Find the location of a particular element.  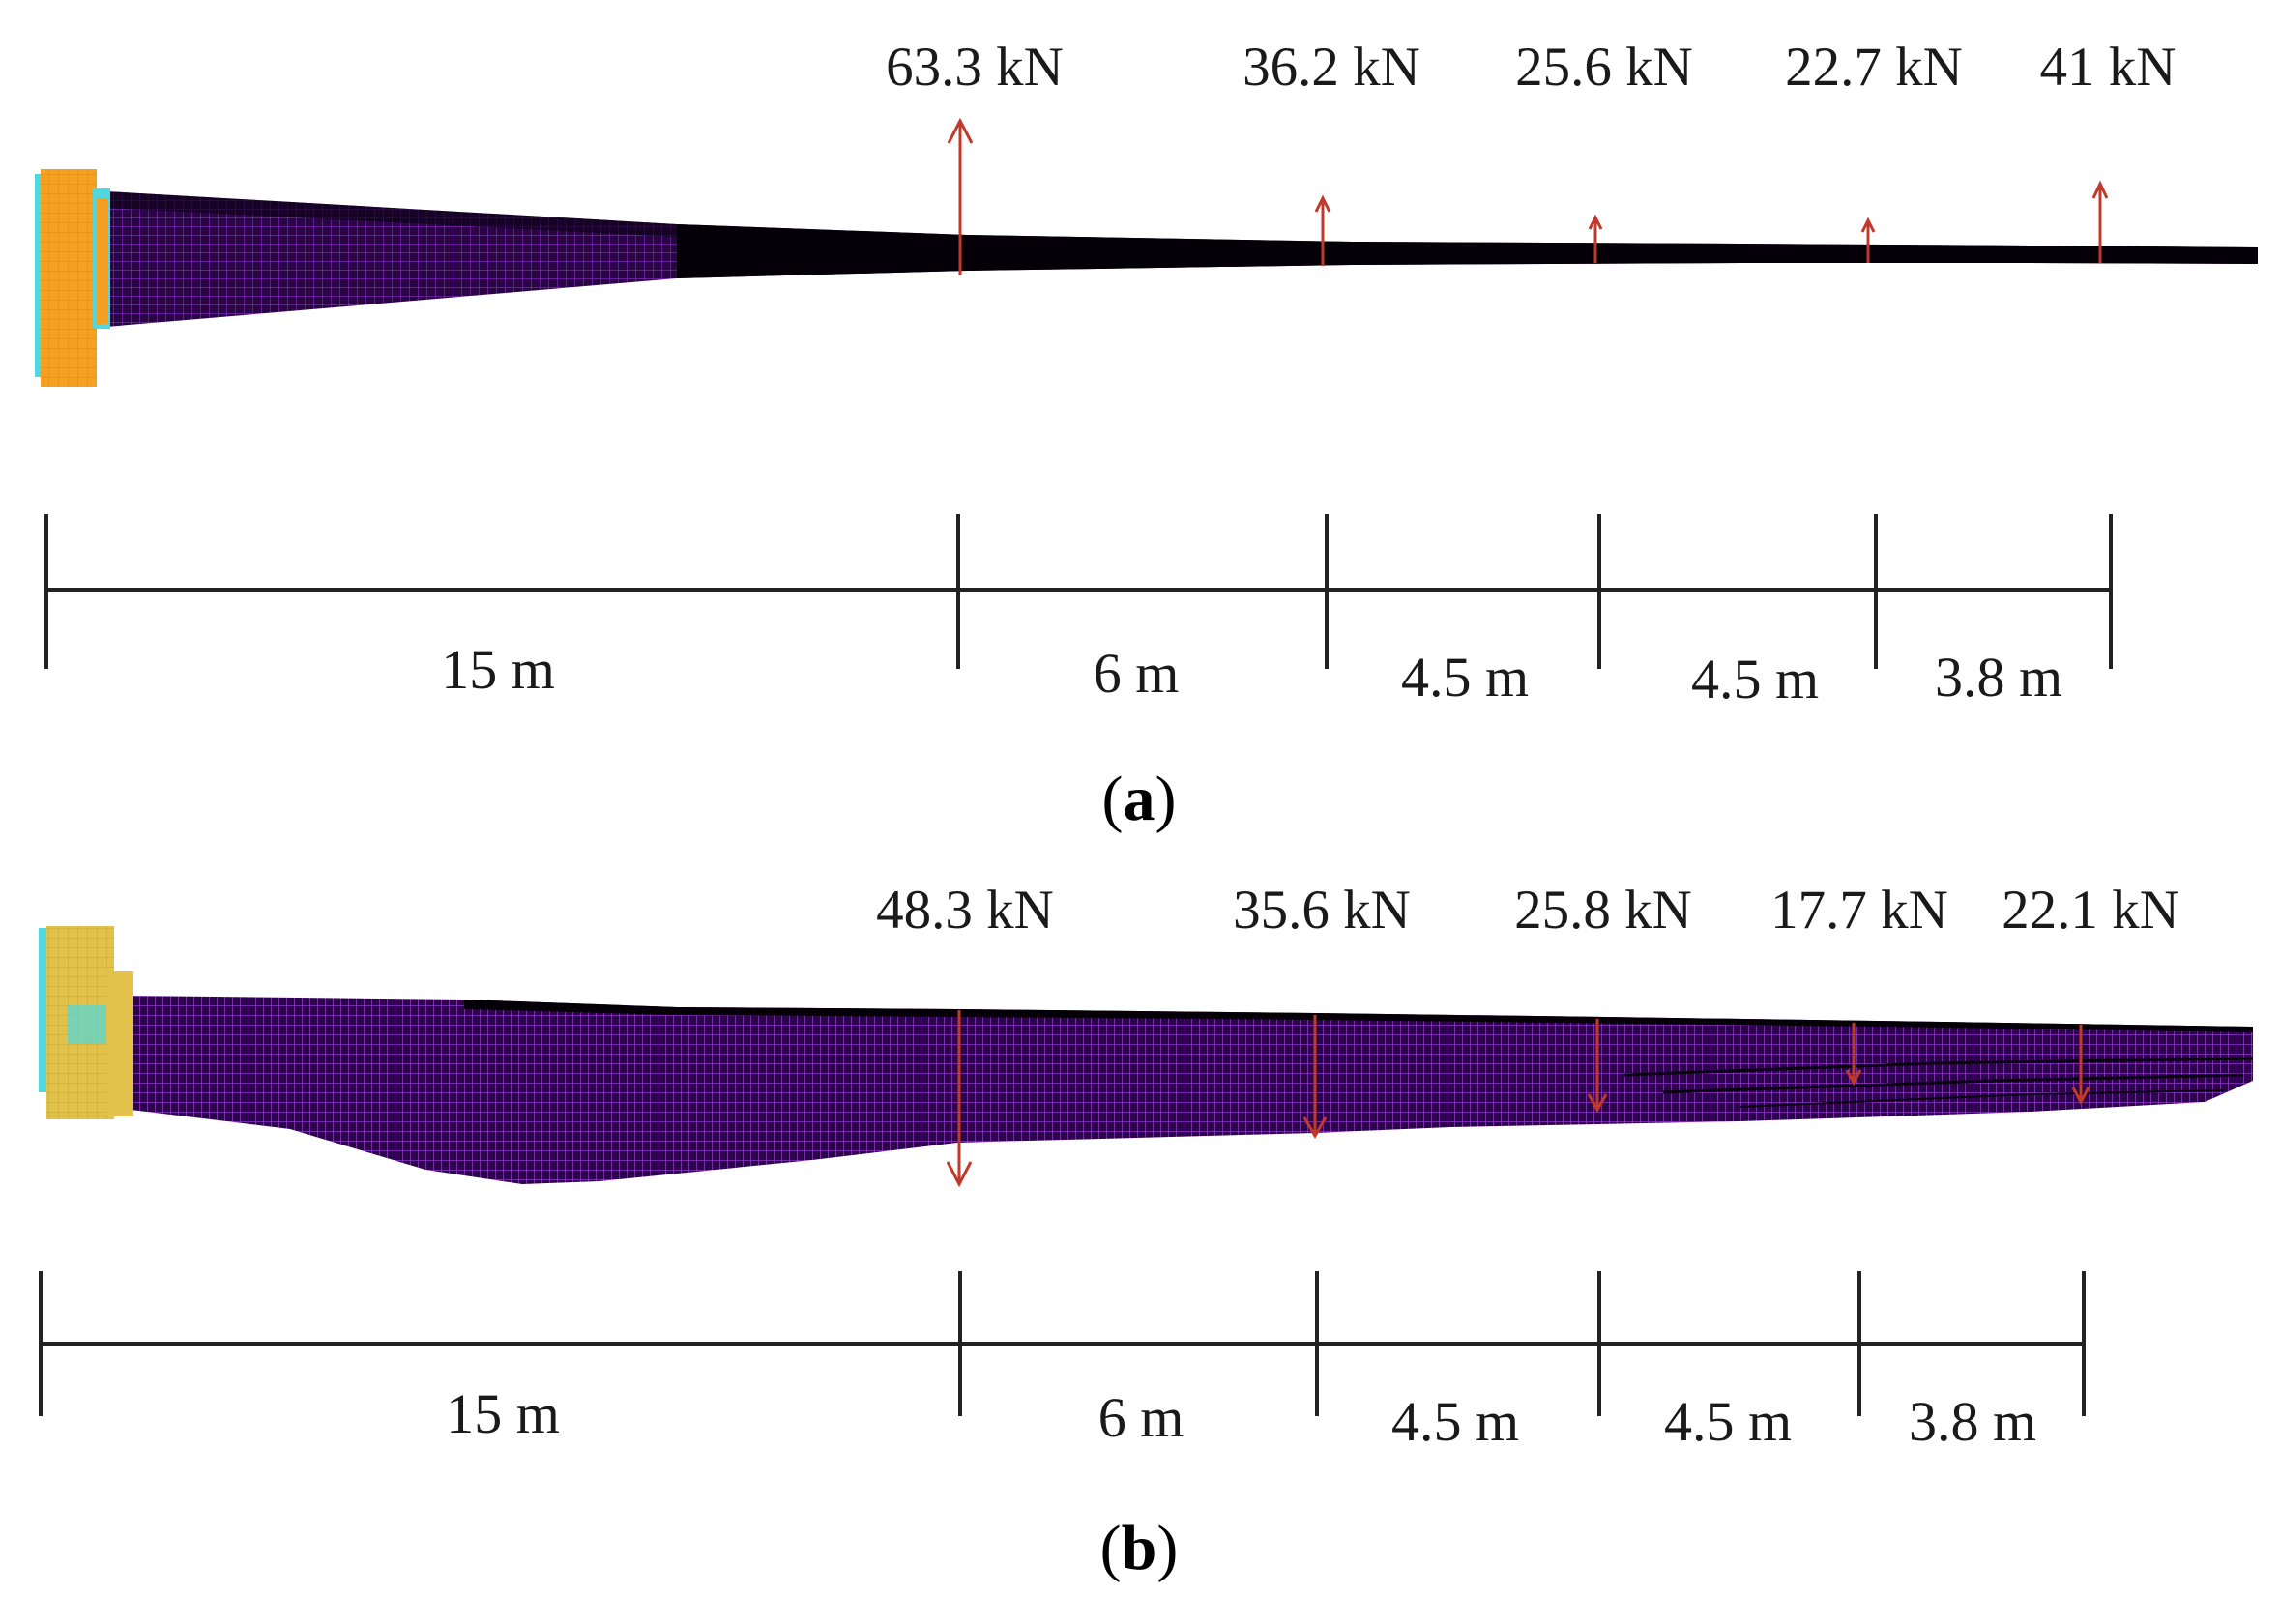

blade-mesh-b is located at coordinates (1192, 1090).